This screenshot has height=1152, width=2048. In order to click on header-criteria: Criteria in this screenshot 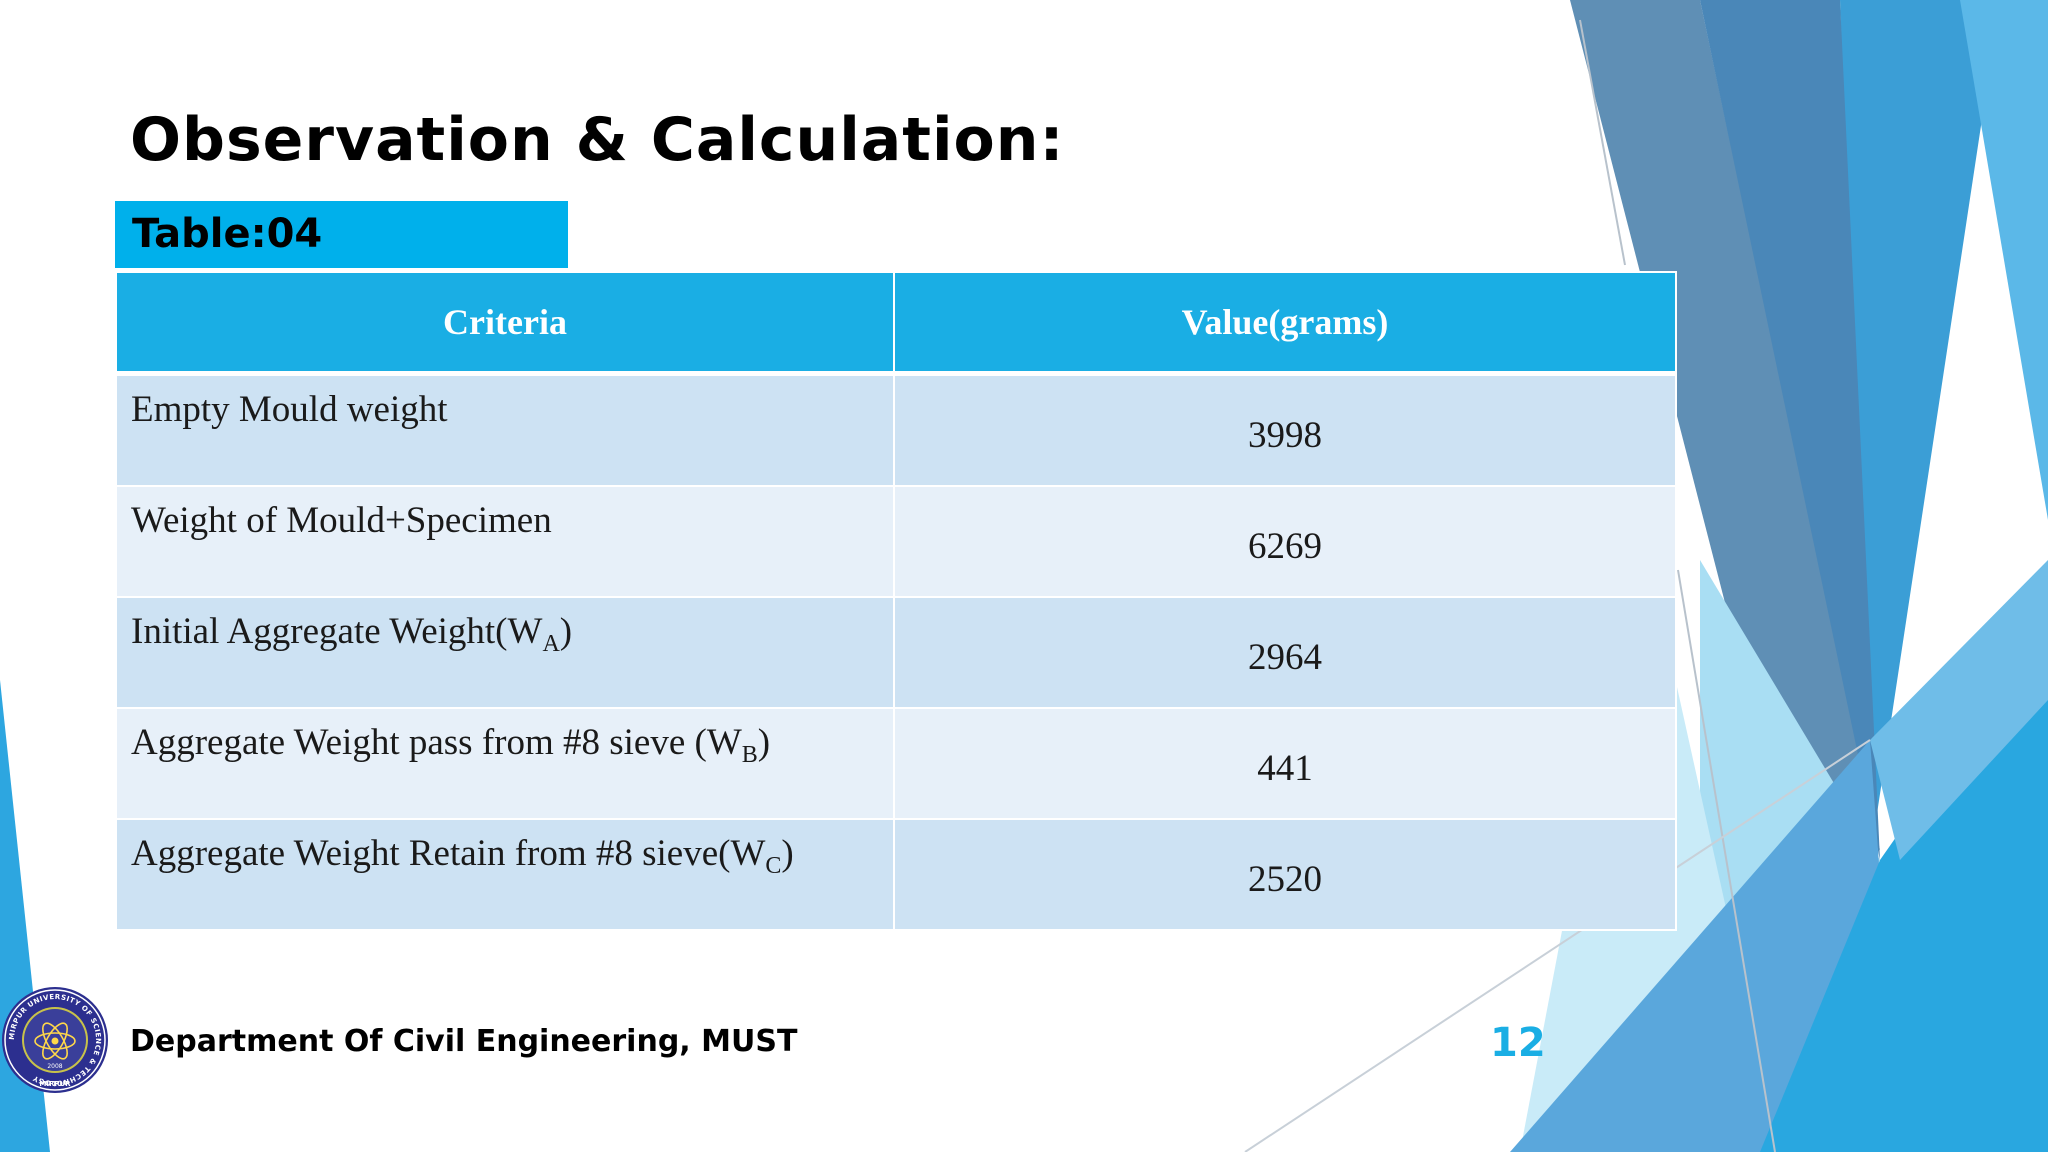, I will do `click(505, 323)`.